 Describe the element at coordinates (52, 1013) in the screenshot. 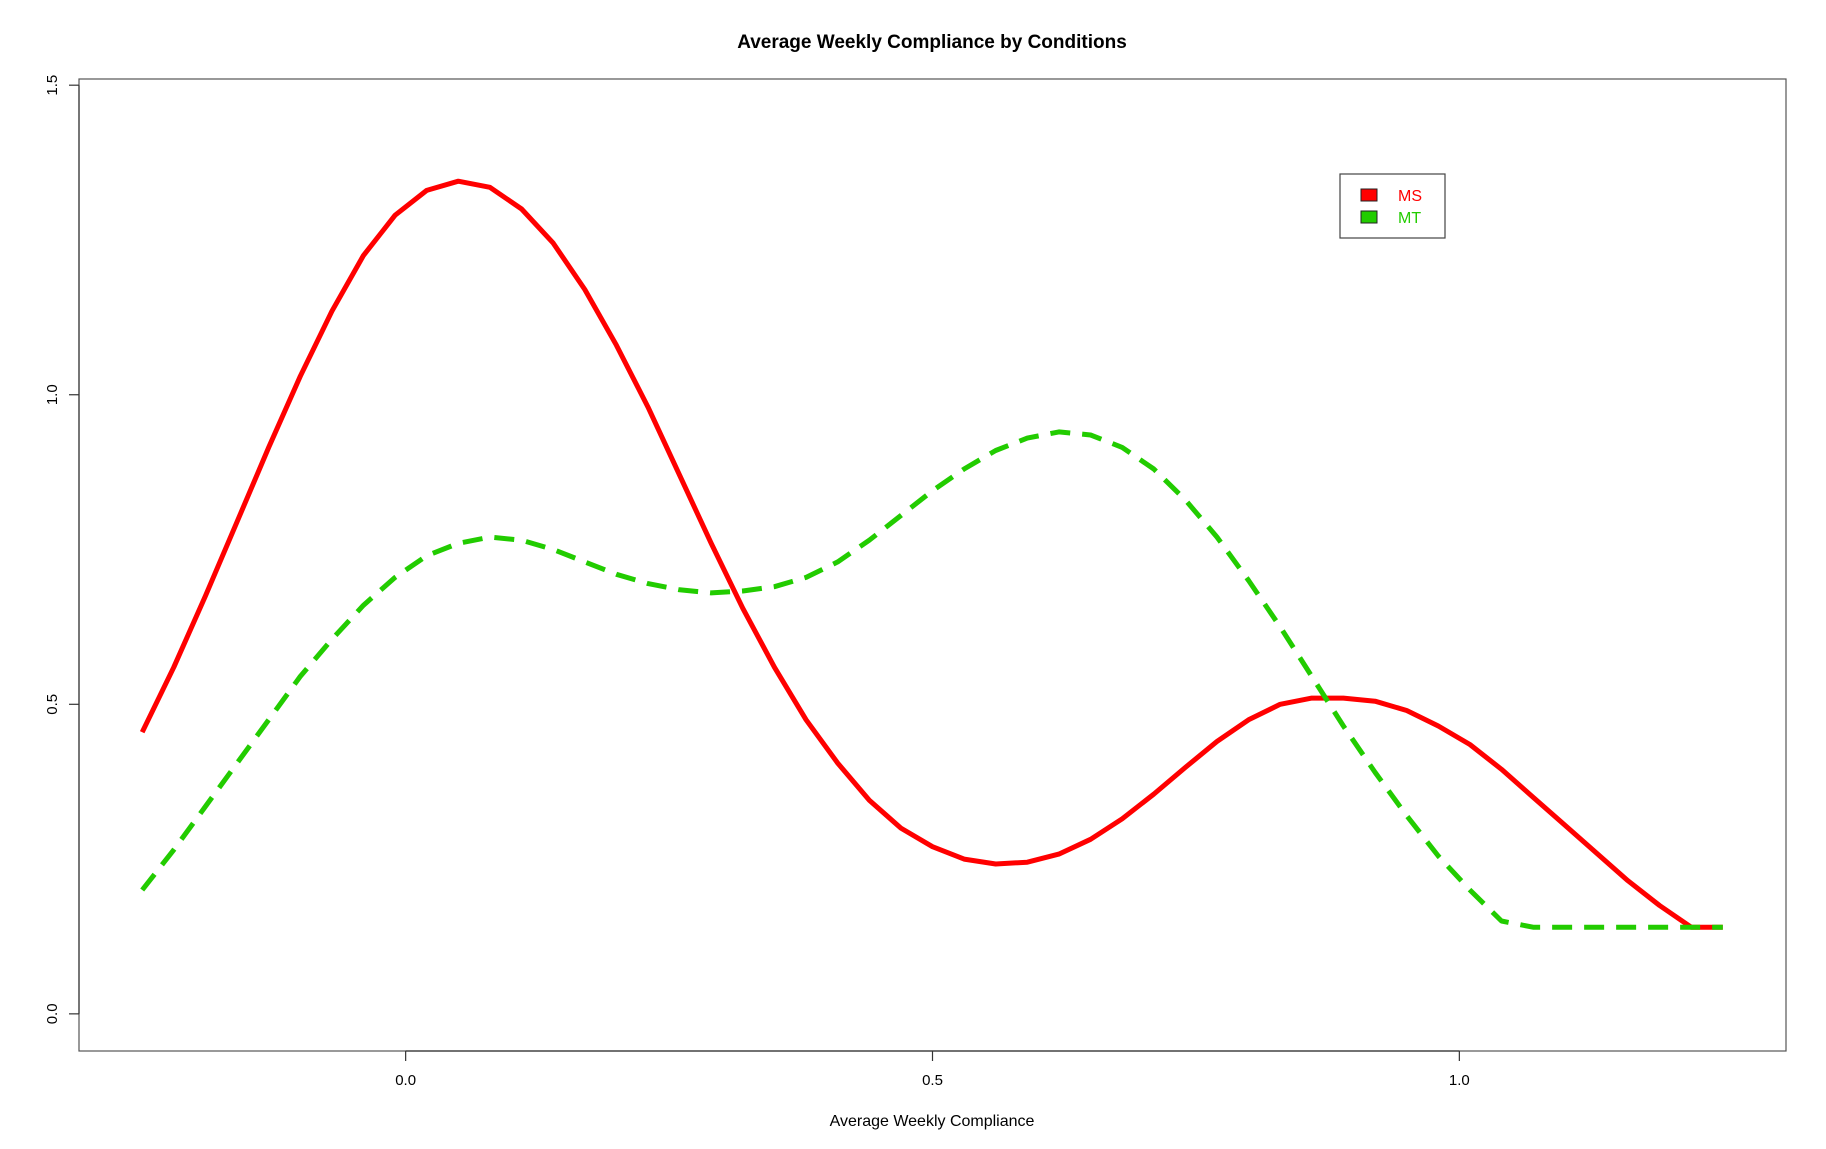

I see `y-tick-label: 0.0` at that location.